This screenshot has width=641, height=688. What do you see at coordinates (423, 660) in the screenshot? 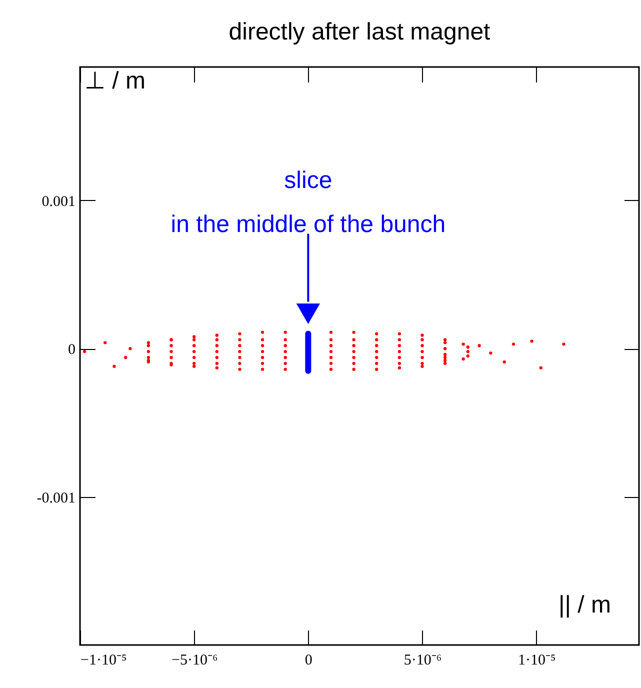
I see `x-tick-label: 5·10⁻⁶` at bounding box center [423, 660].